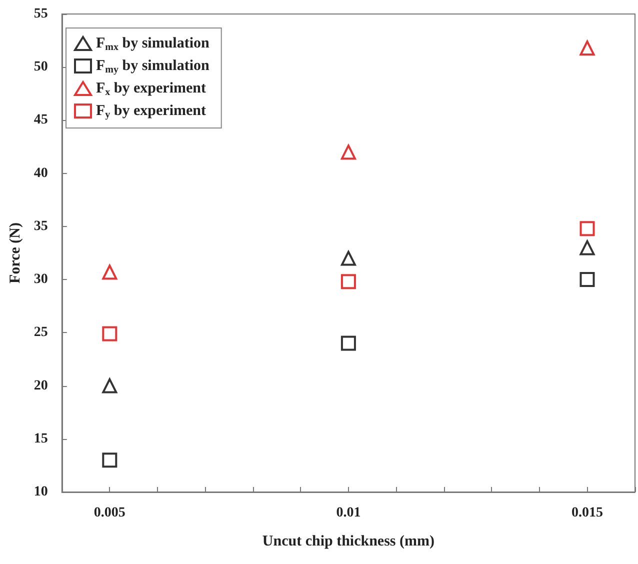 The image size is (638, 564). I want to click on y-tick-label: 55, so click(41, 14).